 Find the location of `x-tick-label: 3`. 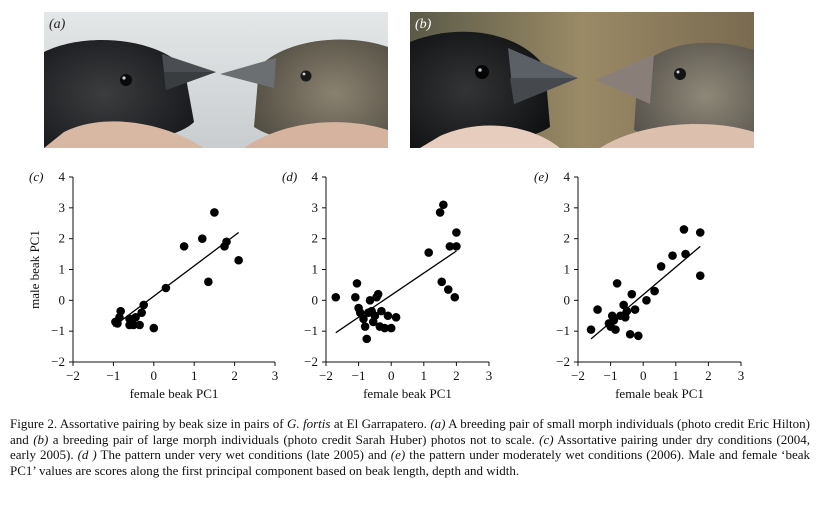

x-tick-label: 3 is located at coordinates (275, 375).